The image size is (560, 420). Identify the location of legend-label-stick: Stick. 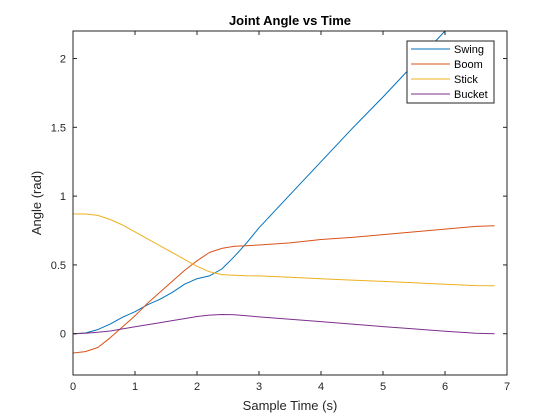
(466, 80).